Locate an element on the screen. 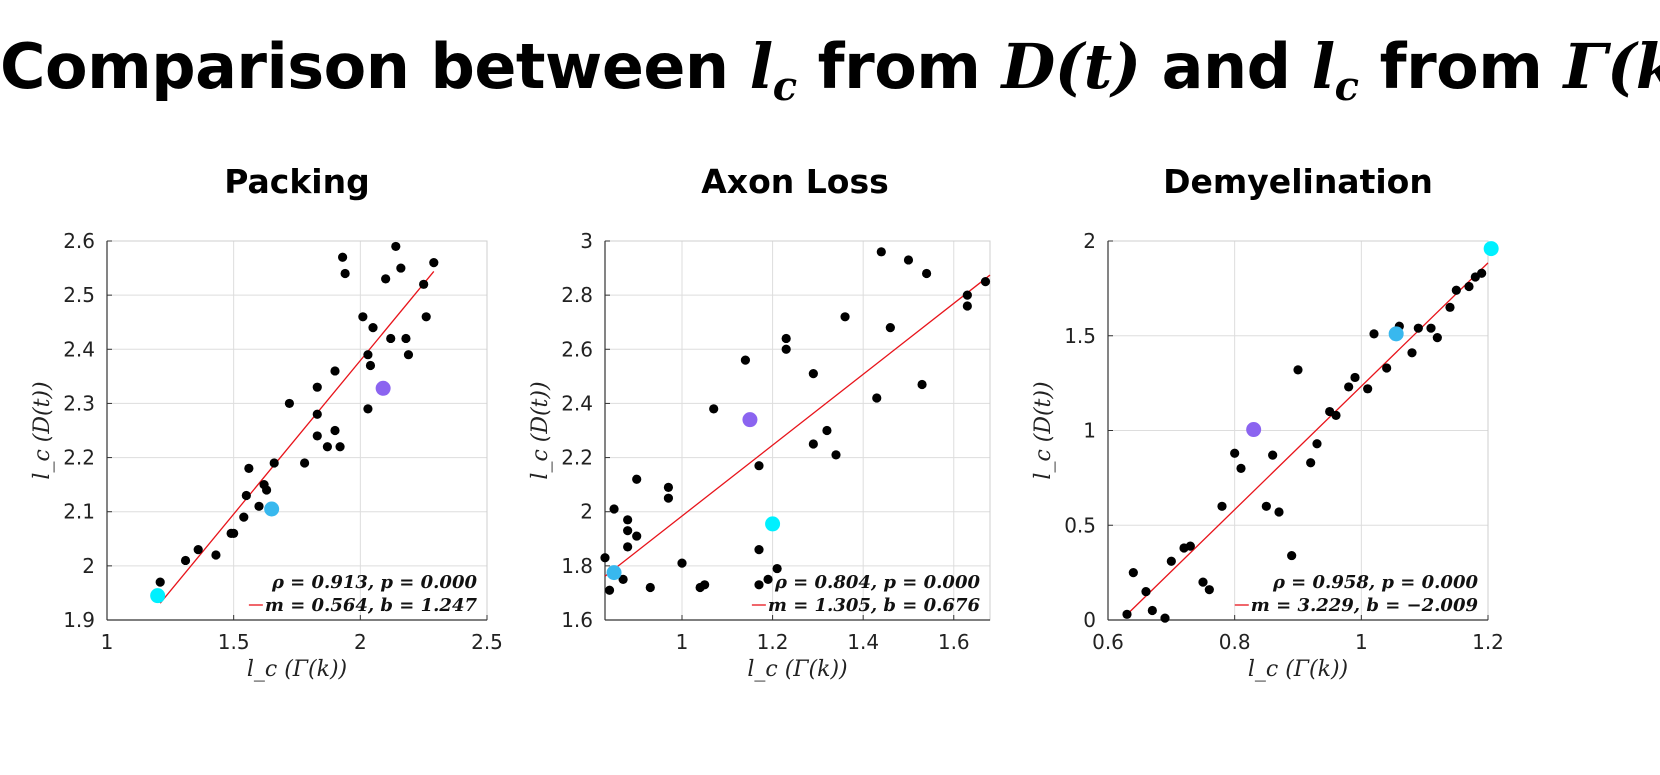 The image size is (1660, 775). chart-title: Demyelination is located at coordinates (1298, 181).